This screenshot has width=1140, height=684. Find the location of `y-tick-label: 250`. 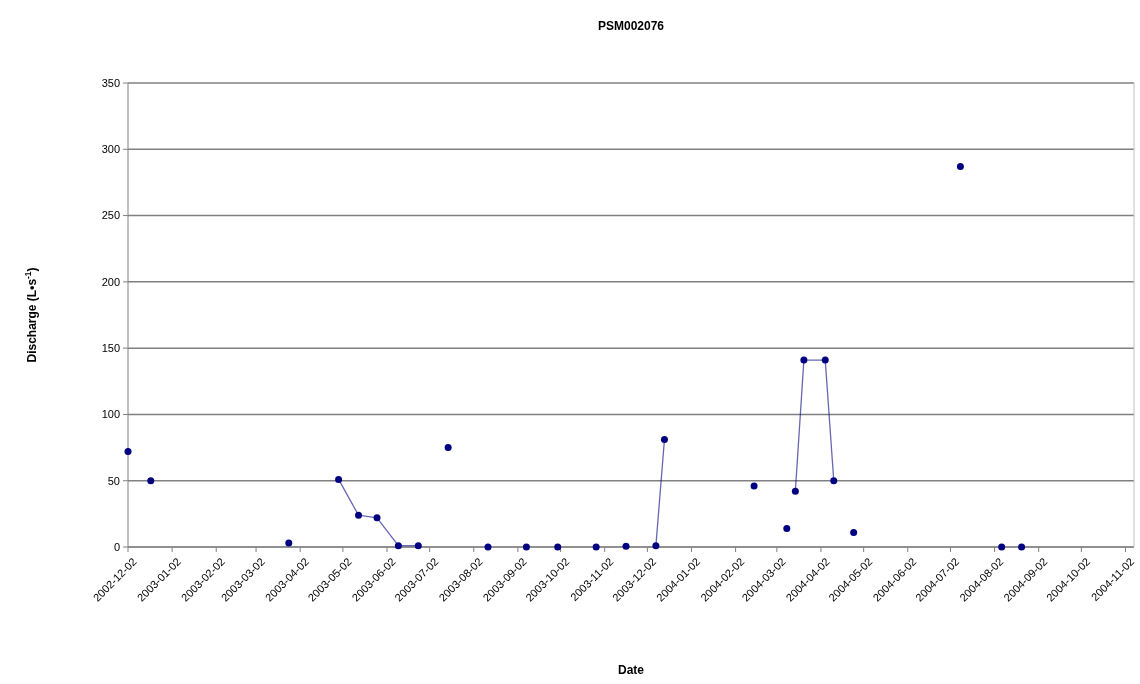

y-tick-label: 250 is located at coordinates (110, 215).